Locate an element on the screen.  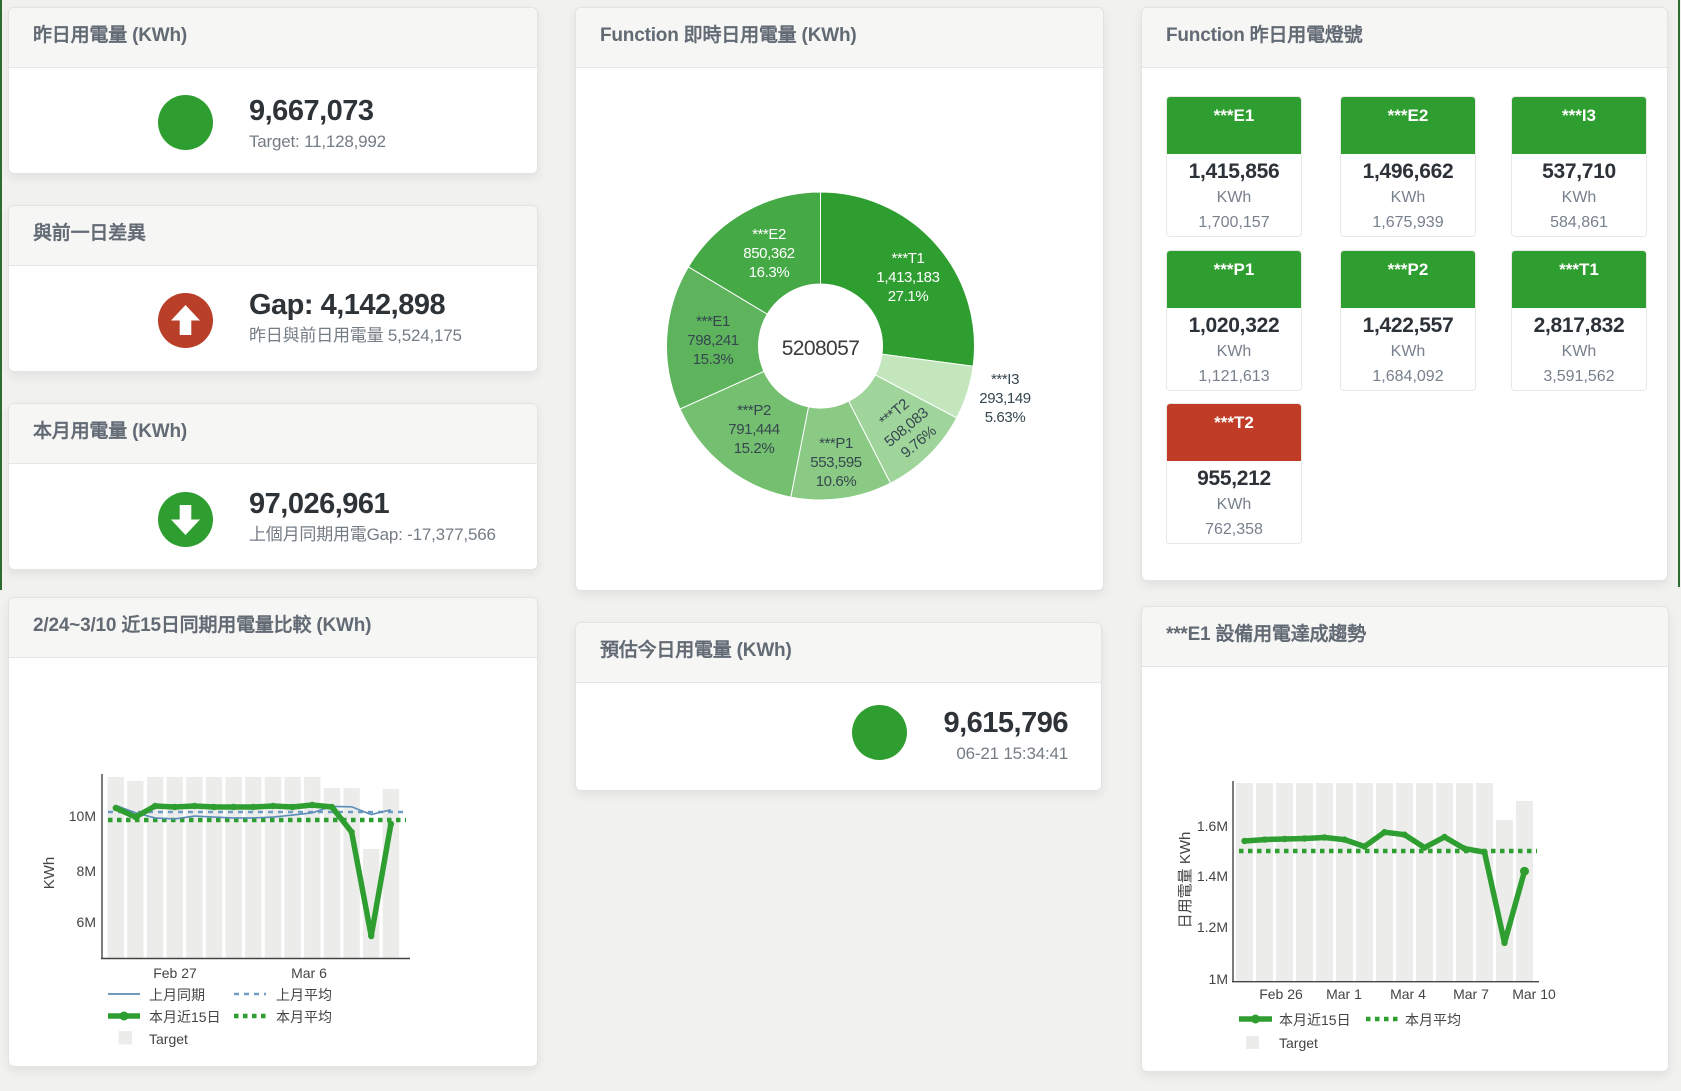
svg-text: Mar 4 is located at coordinates (1408, 994).